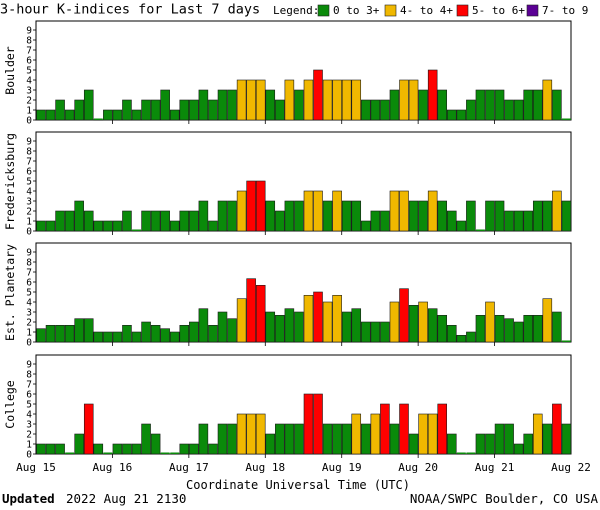 Image resolution: width=600 pixels, height=510 pixels. What do you see at coordinates (29, 121) in the screenshot?
I see `y-tick-label: 0` at bounding box center [29, 121].